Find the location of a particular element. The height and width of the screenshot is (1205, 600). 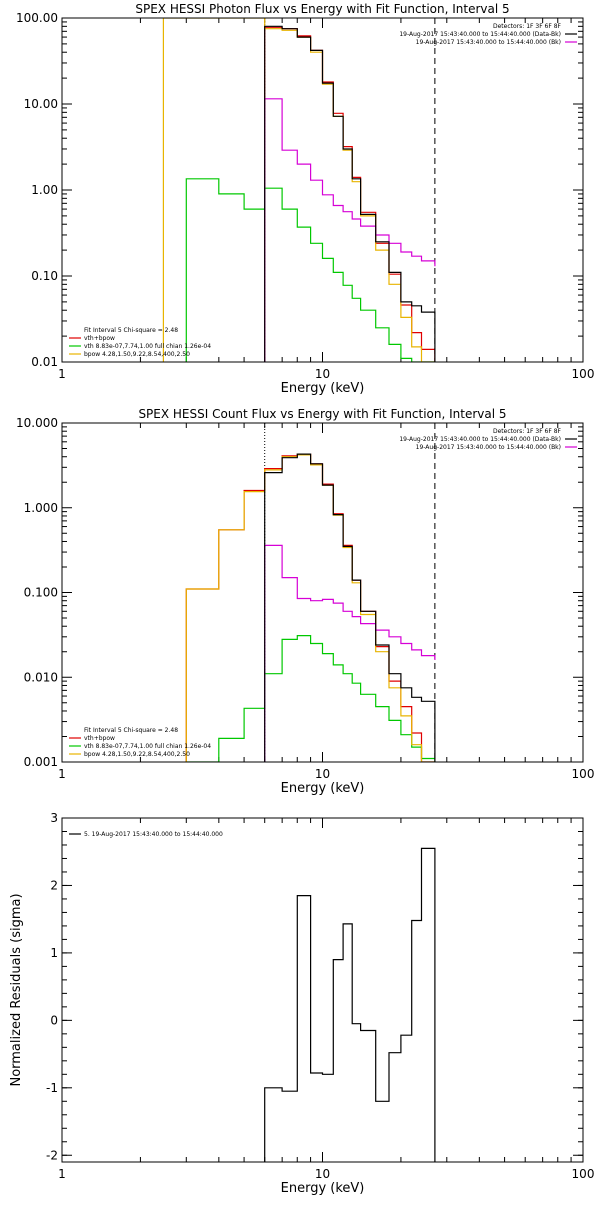

y-tick-label: 1.000 is located at coordinates (41, 508).